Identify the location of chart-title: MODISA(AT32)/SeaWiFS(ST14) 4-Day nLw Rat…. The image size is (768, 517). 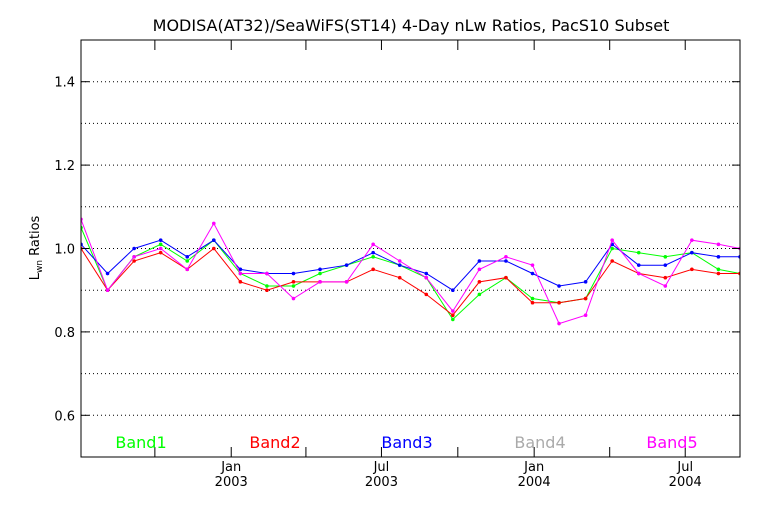
(411, 25).